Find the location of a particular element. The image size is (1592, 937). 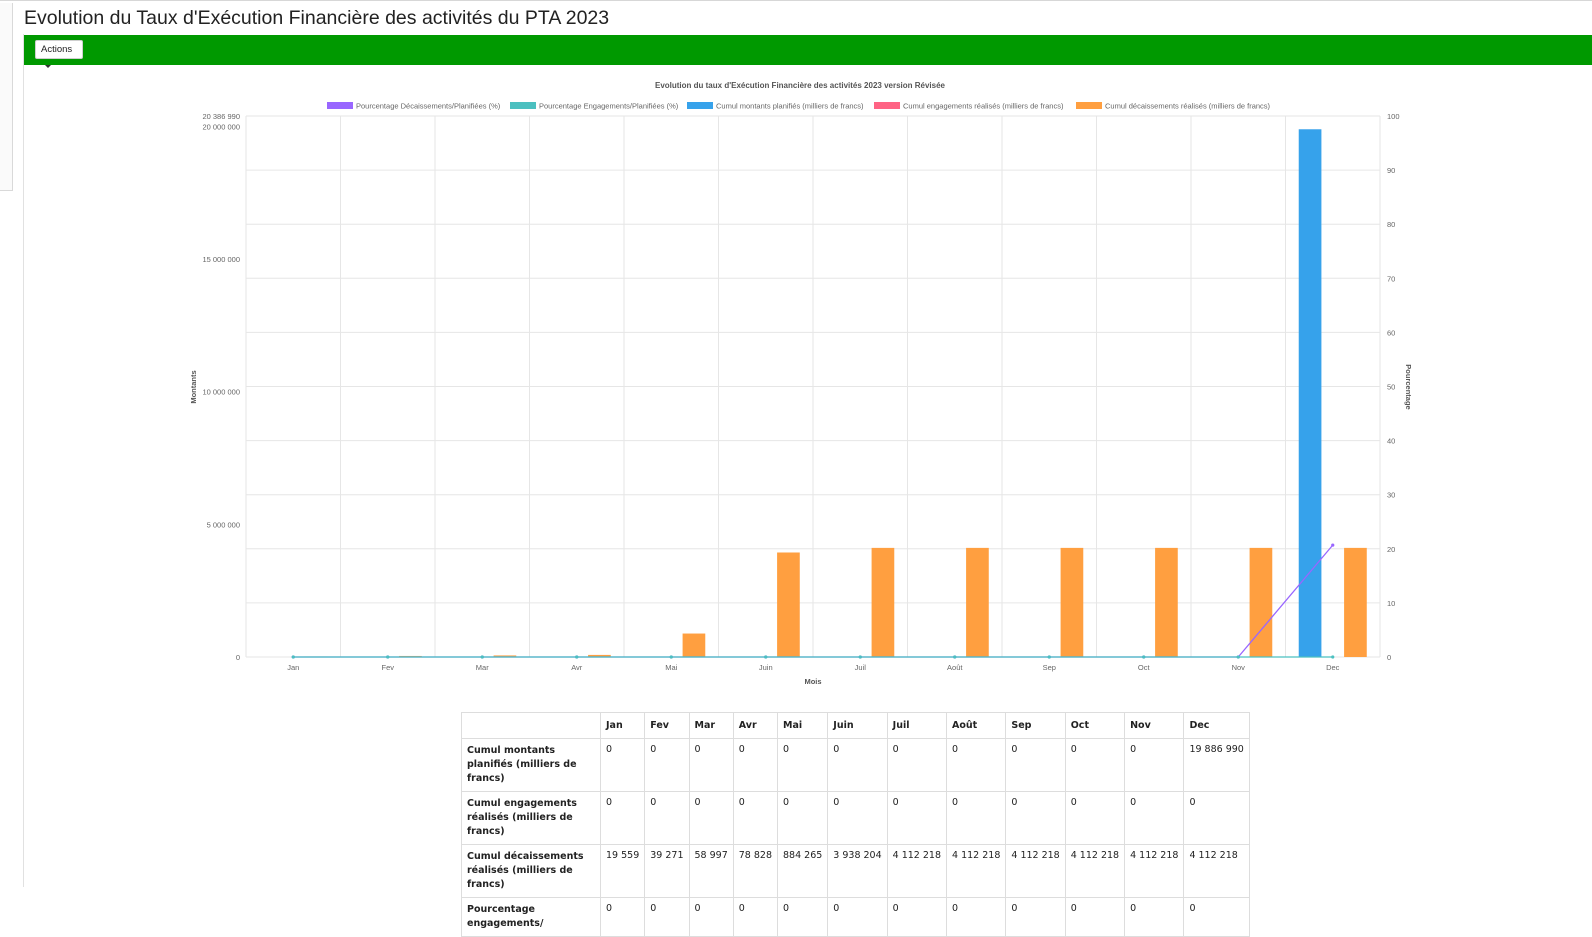

x-tick-label: Nov is located at coordinates (1239, 667).